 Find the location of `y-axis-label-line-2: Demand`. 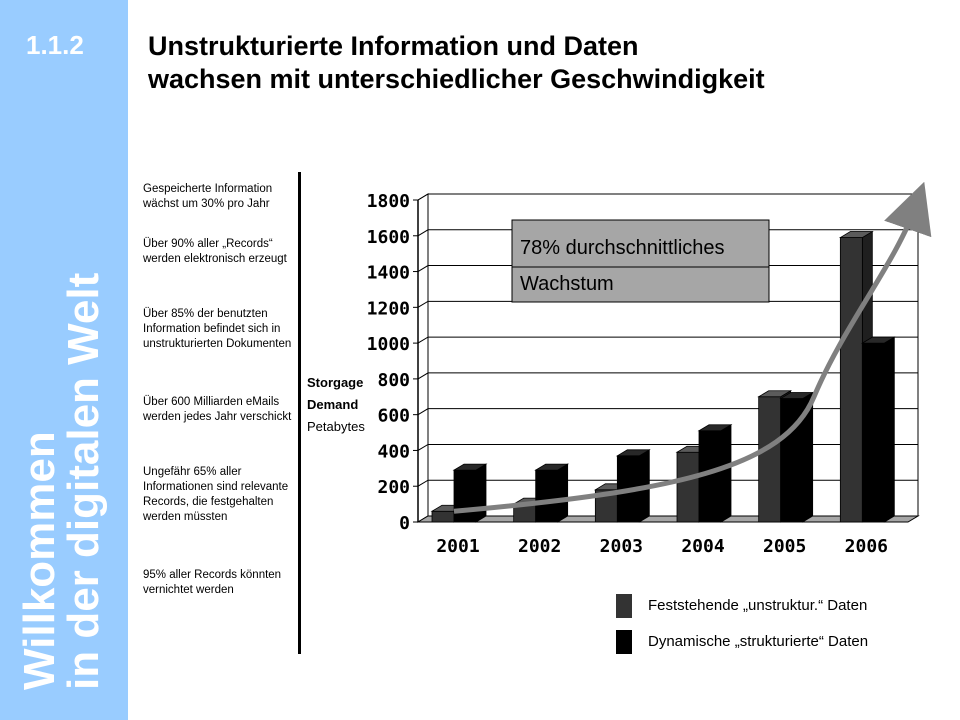

y-axis-label-line-2: Demand is located at coordinates (333, 404).